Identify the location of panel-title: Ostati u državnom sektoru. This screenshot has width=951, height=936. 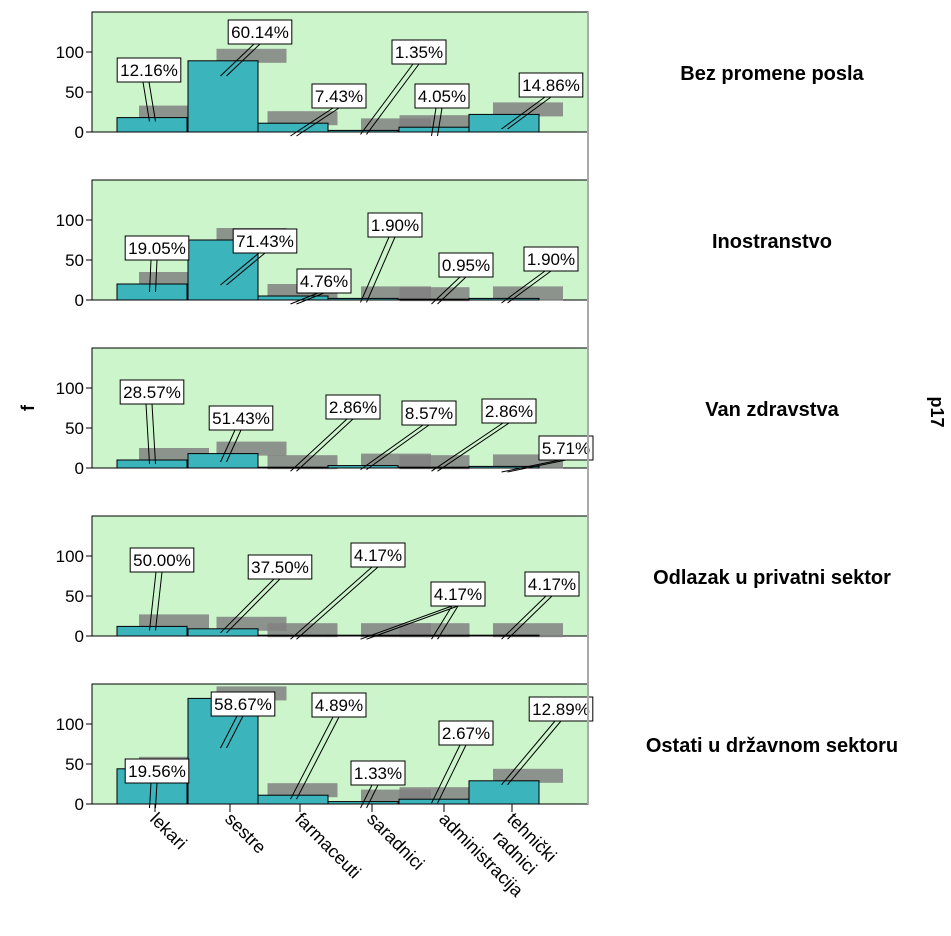
(772, 746).